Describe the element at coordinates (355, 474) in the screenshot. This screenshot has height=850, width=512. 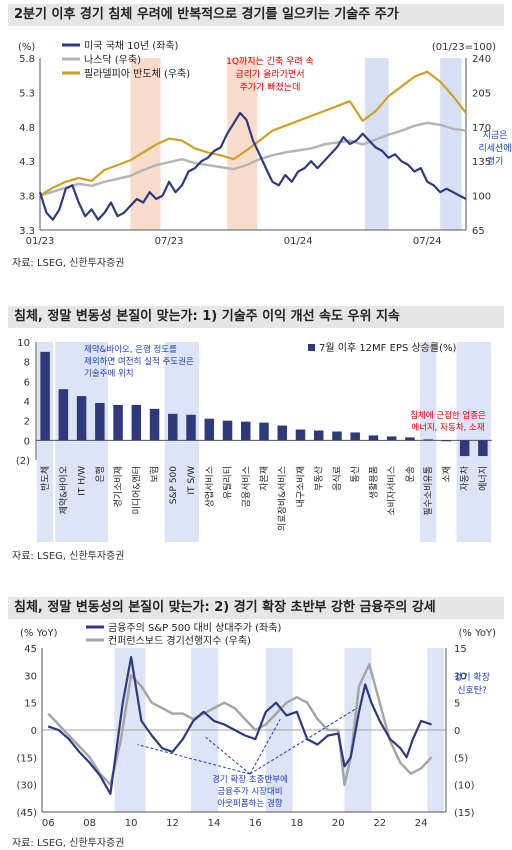
I see `chart2-category-label: 통신` at that location.